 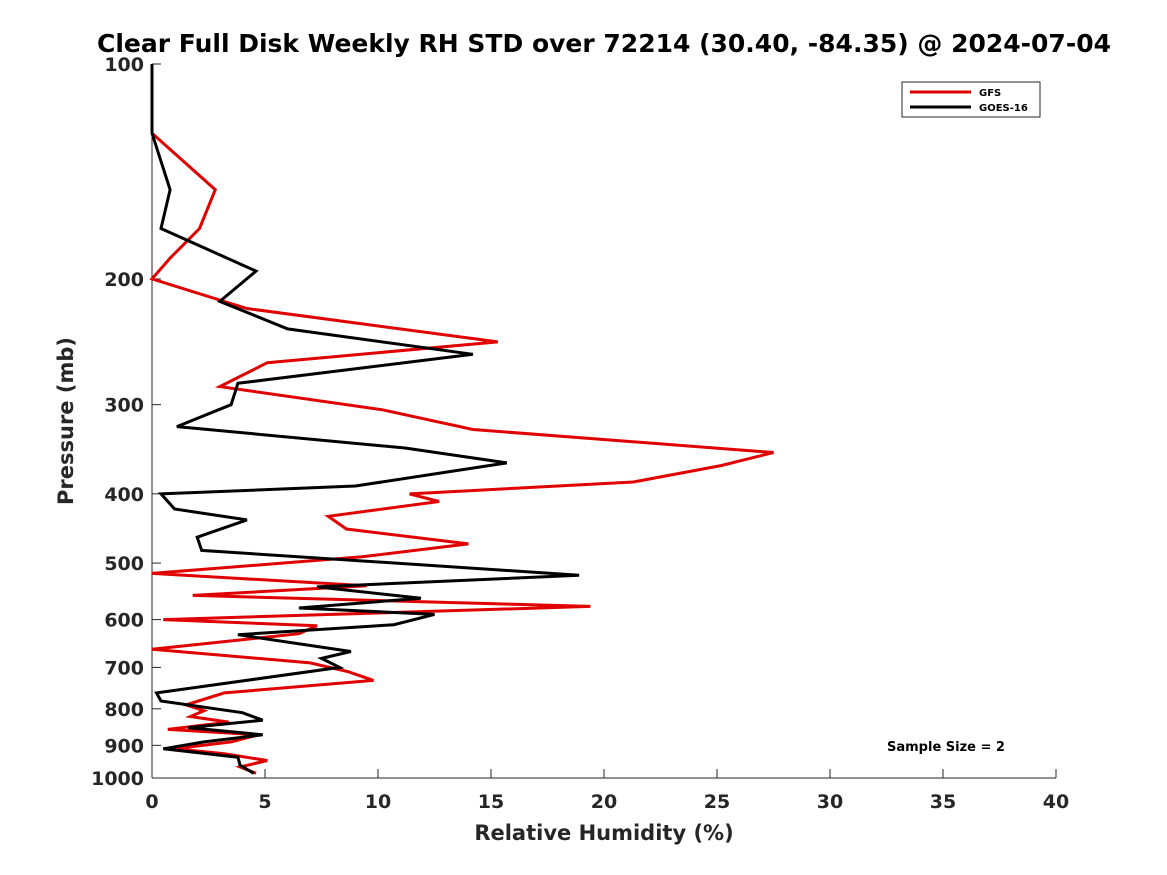 I want to click on x-tick-label: 0, so click(x=151, y=802).